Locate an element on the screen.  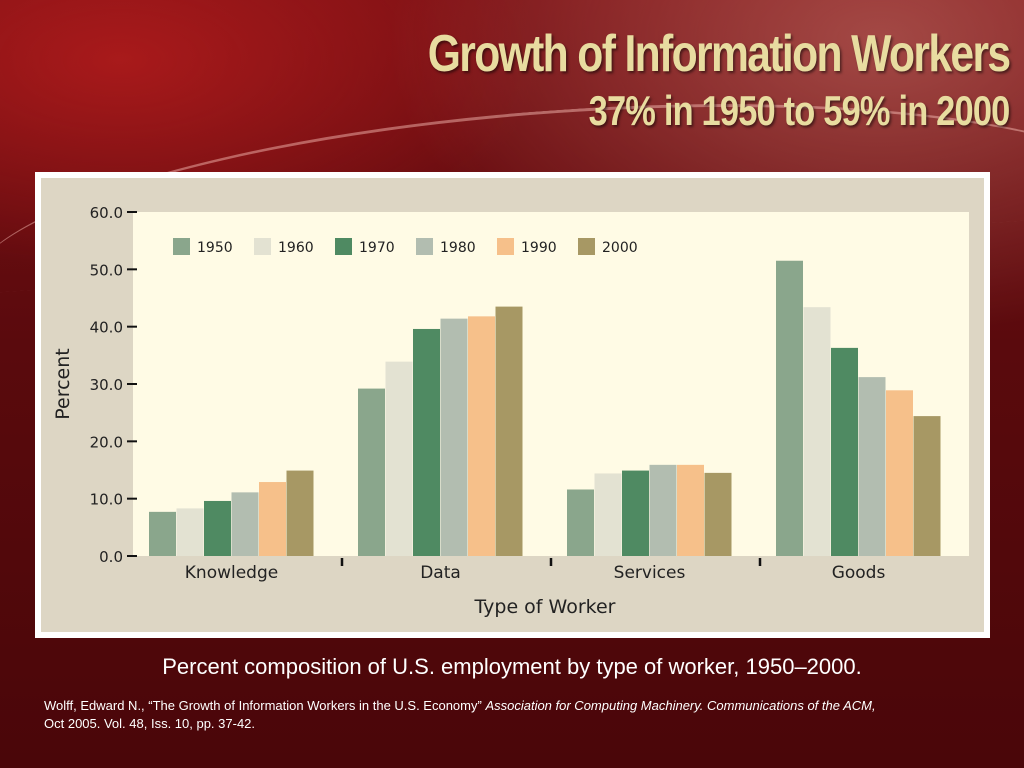
y-tick-label: 50.0 is located at coordinates (106, 270).